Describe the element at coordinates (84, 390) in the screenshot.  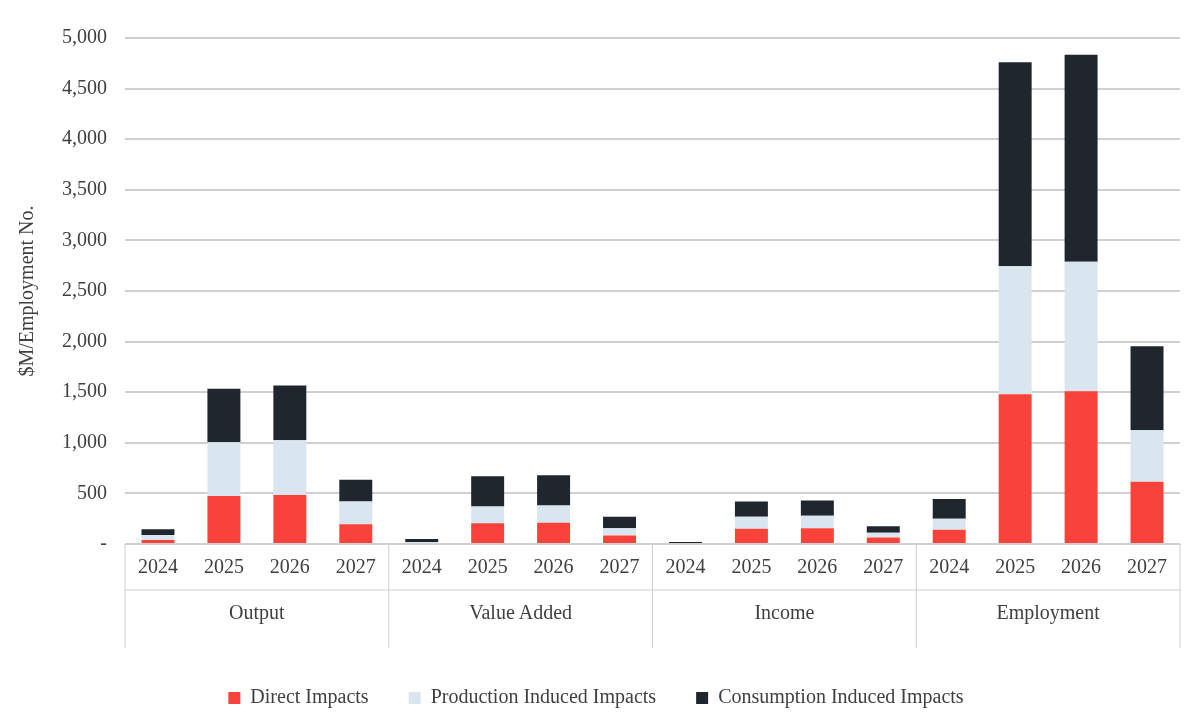
I see `y-tick-label: 1,500` at that location.